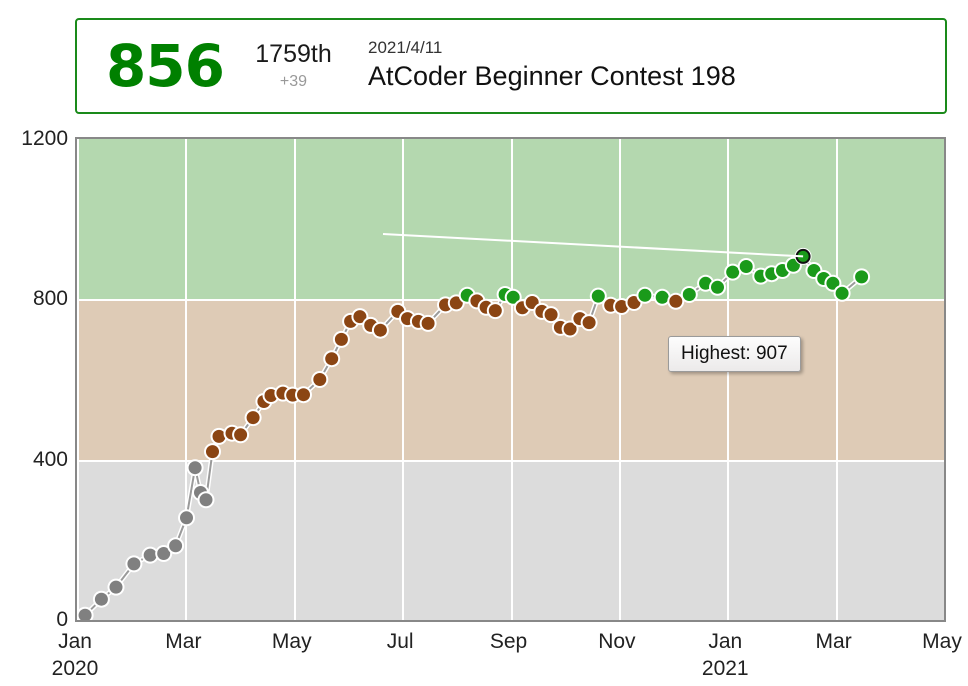  What do you see at coordinates (34, 375) in the screenshot?
I see `y-axis-labels: 0 400 800 1200` at bounding box center [34, 375].